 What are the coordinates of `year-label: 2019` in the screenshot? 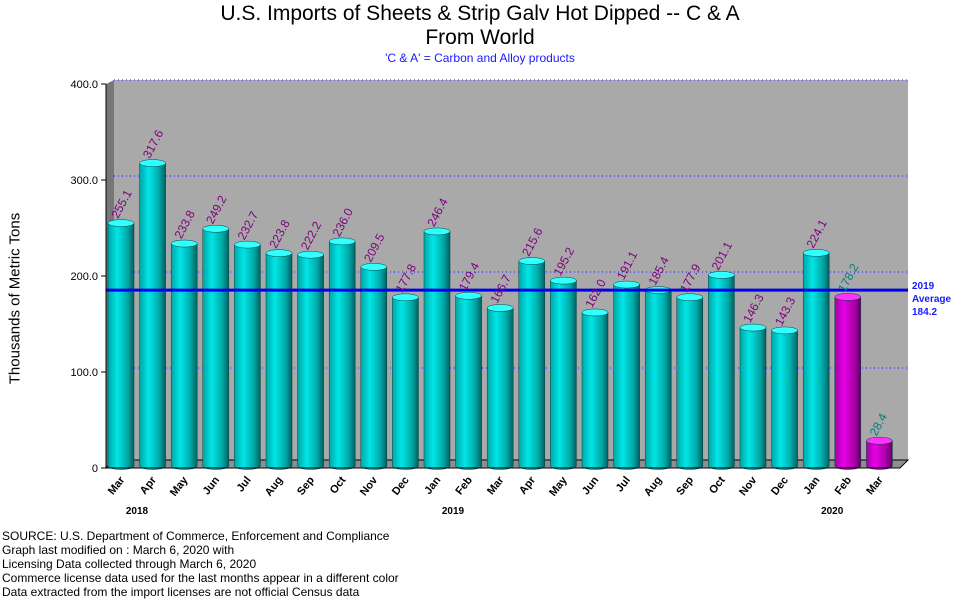 It's located at (453, 511).